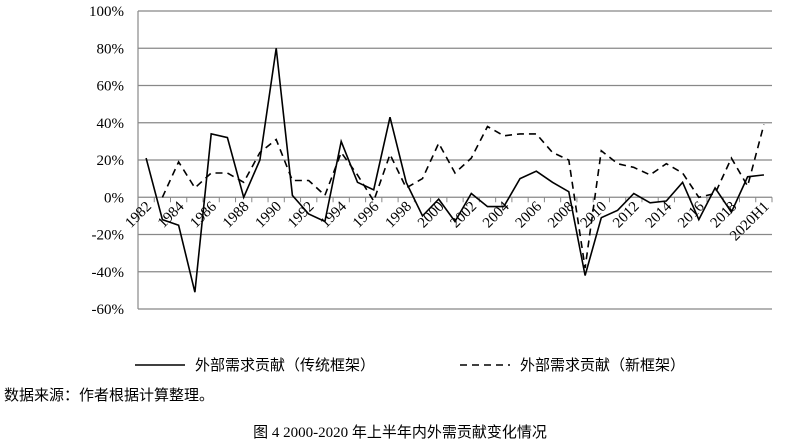  Describe the element at coordinates (111, 49) in the screenshot. I see `y-tick-label: 80%` at that location.